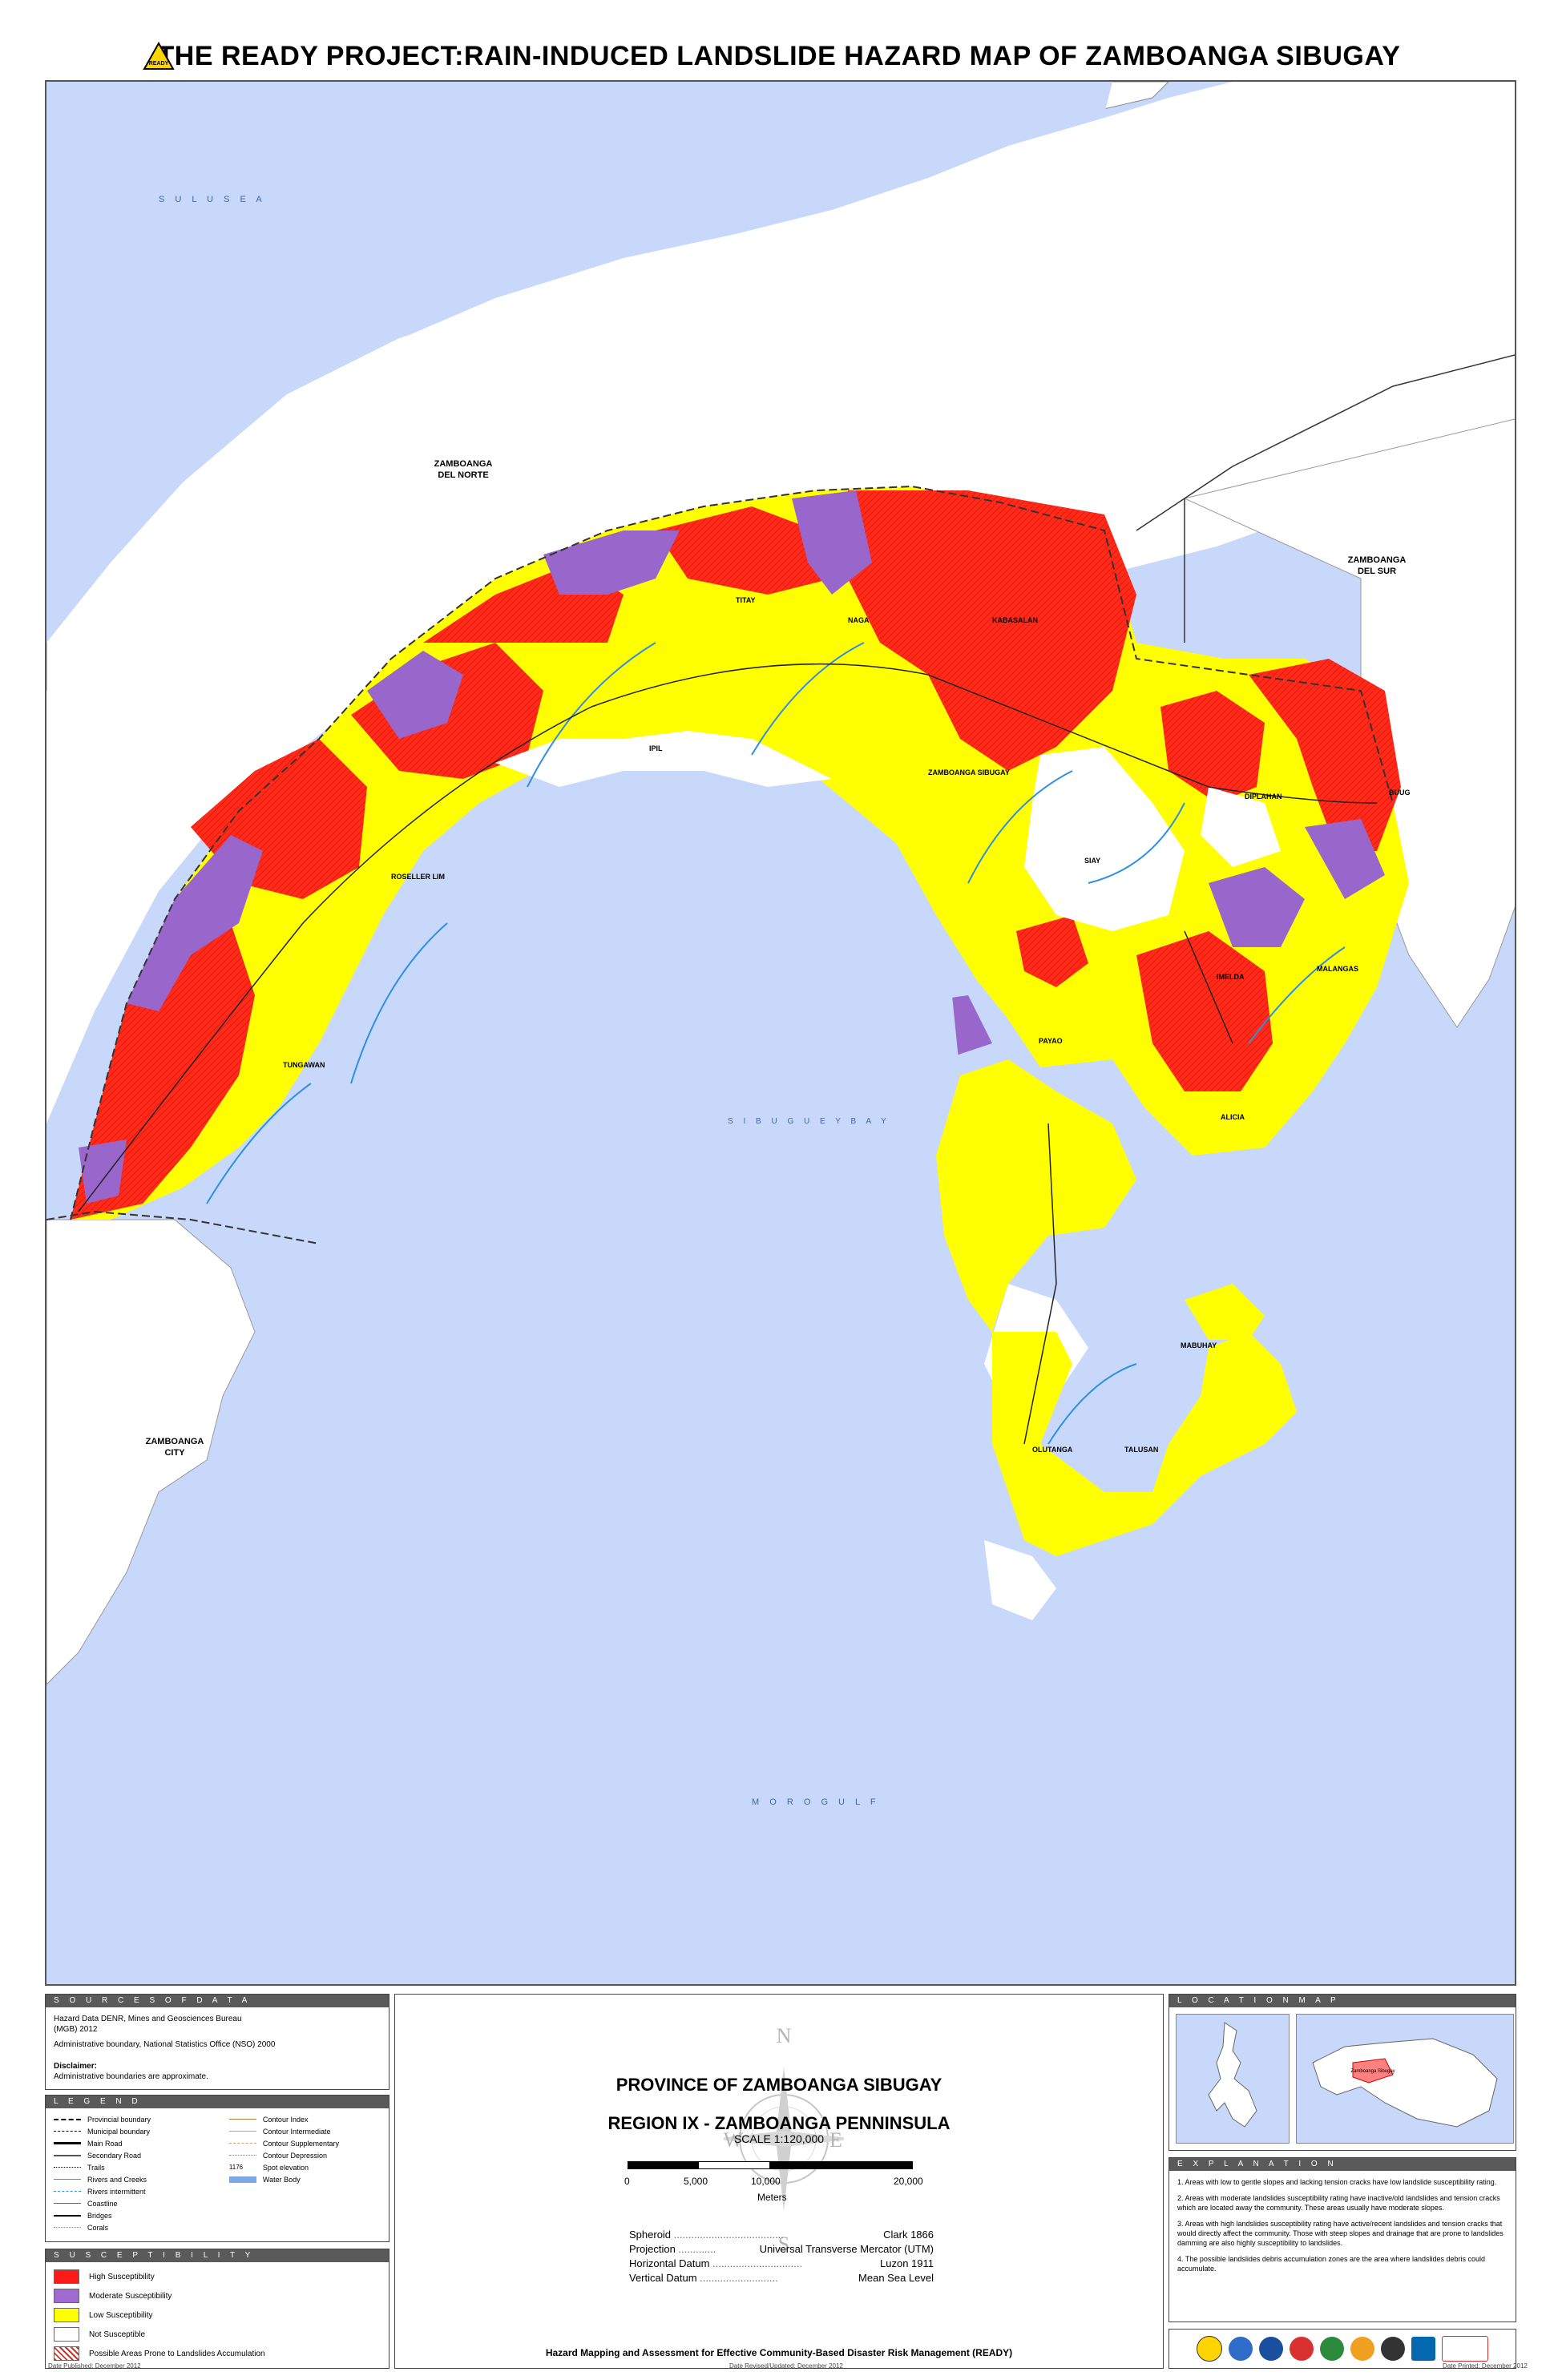 Image resolution: width=1558 pixels, height=2380 pixels. What do you see at coordinates (1271, 2349) in the screenshot?
I see `ocd-logo-icon` at bounding box center [1271, 2349].